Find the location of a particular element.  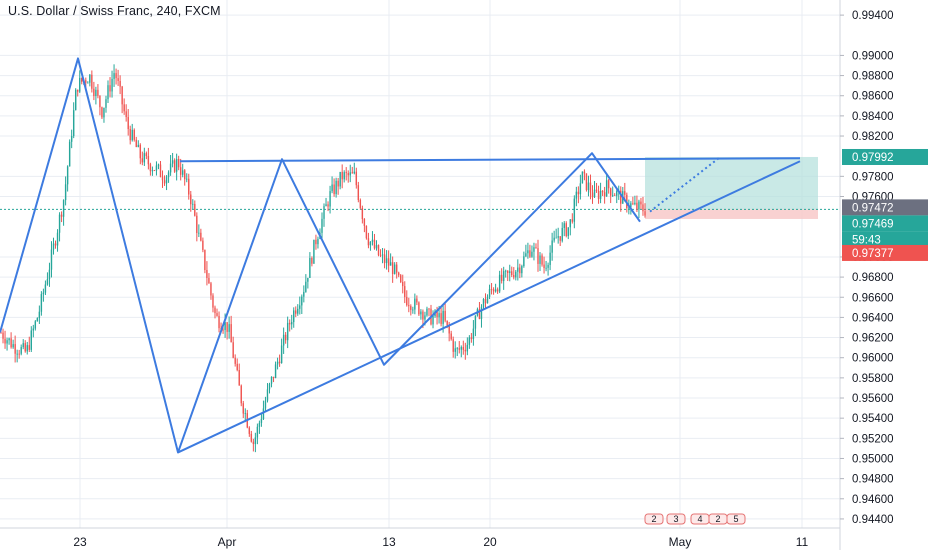

bid-price-badge-bg is located at coordinates (885, 223).